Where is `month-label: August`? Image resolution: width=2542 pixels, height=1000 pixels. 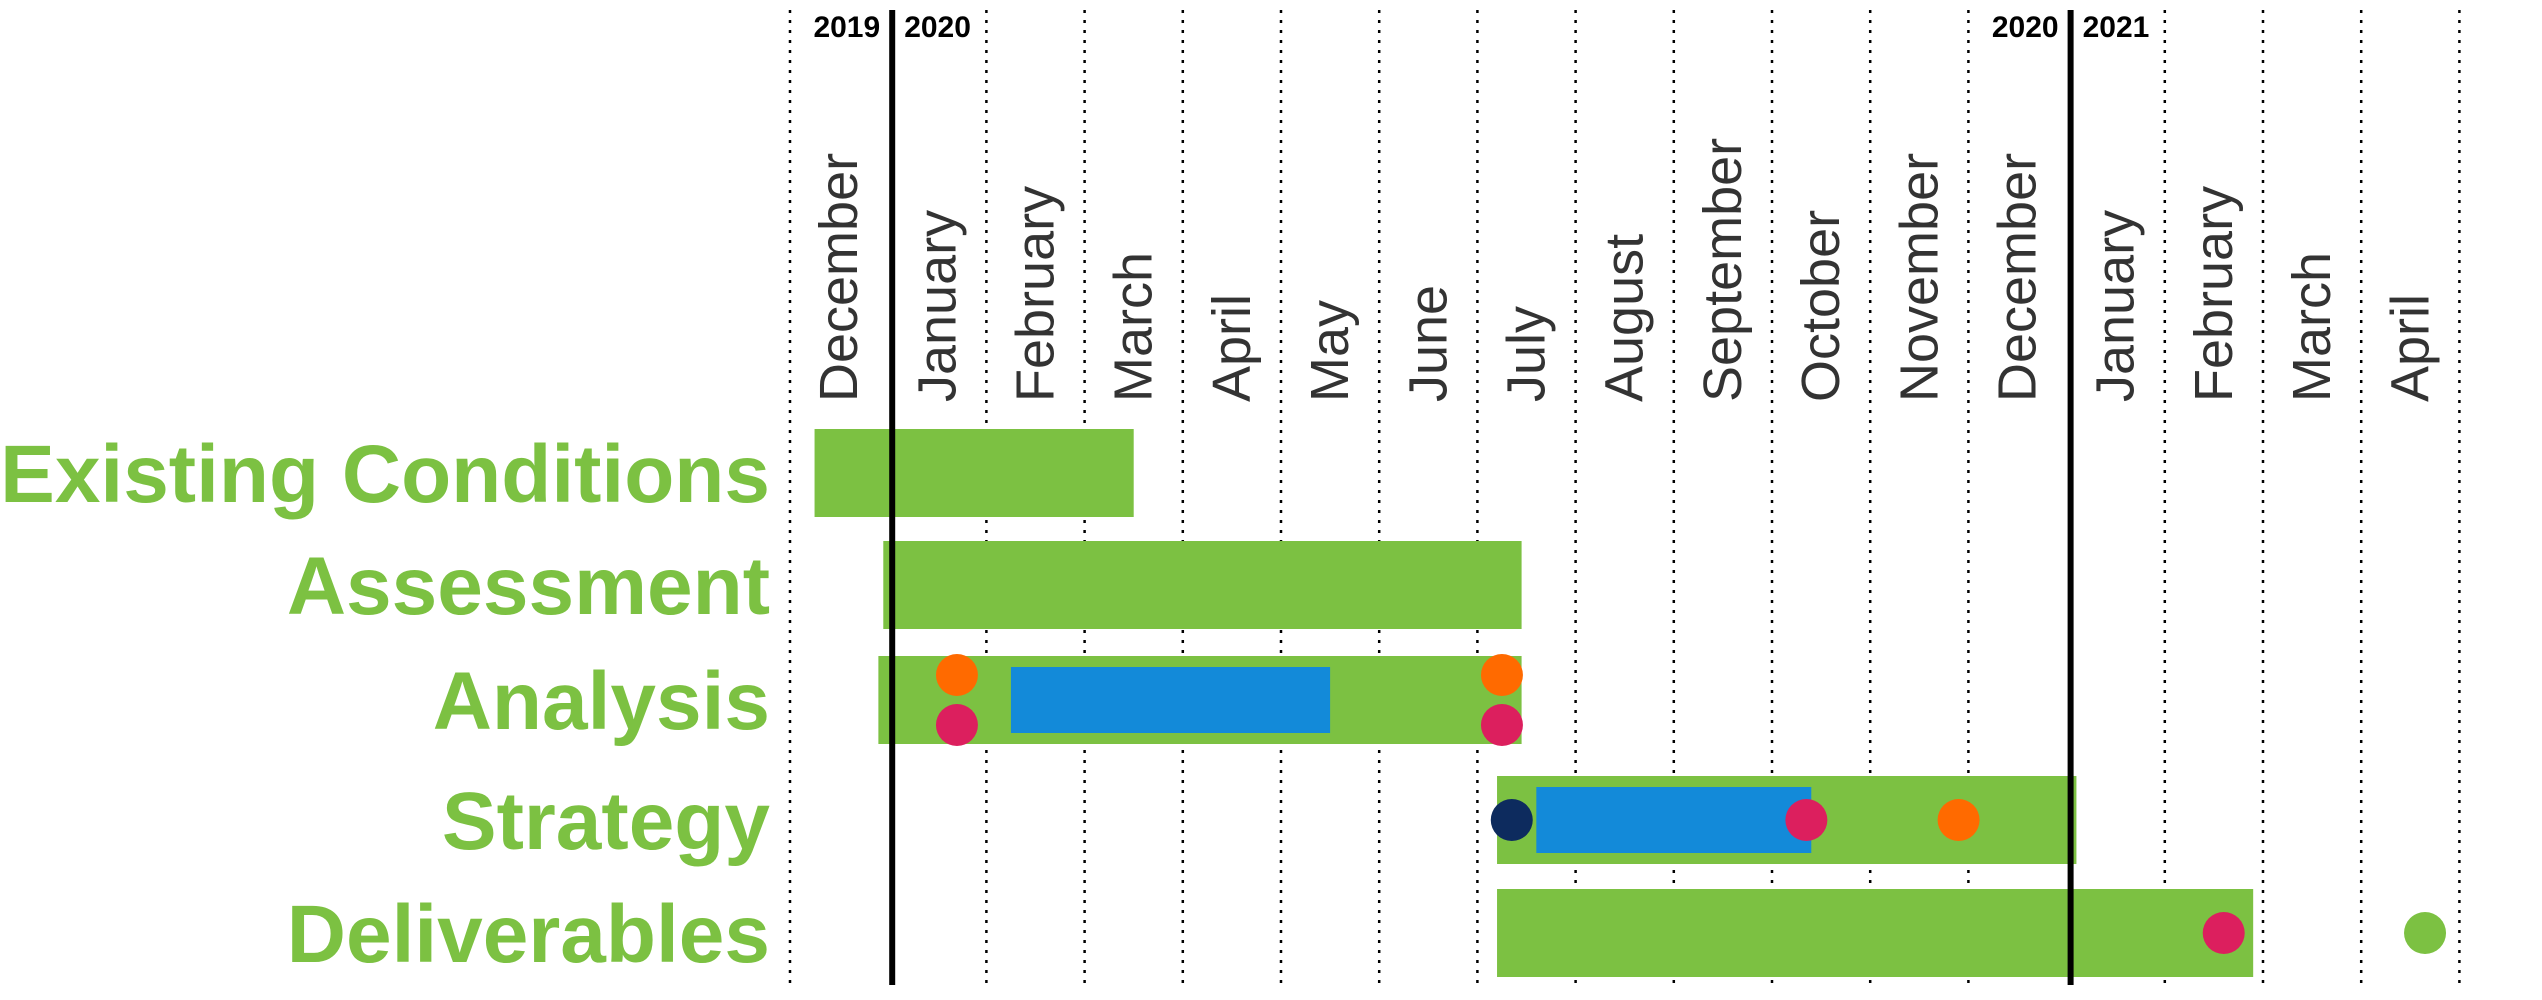 month-label: August is located at coordinates (1625, 318).